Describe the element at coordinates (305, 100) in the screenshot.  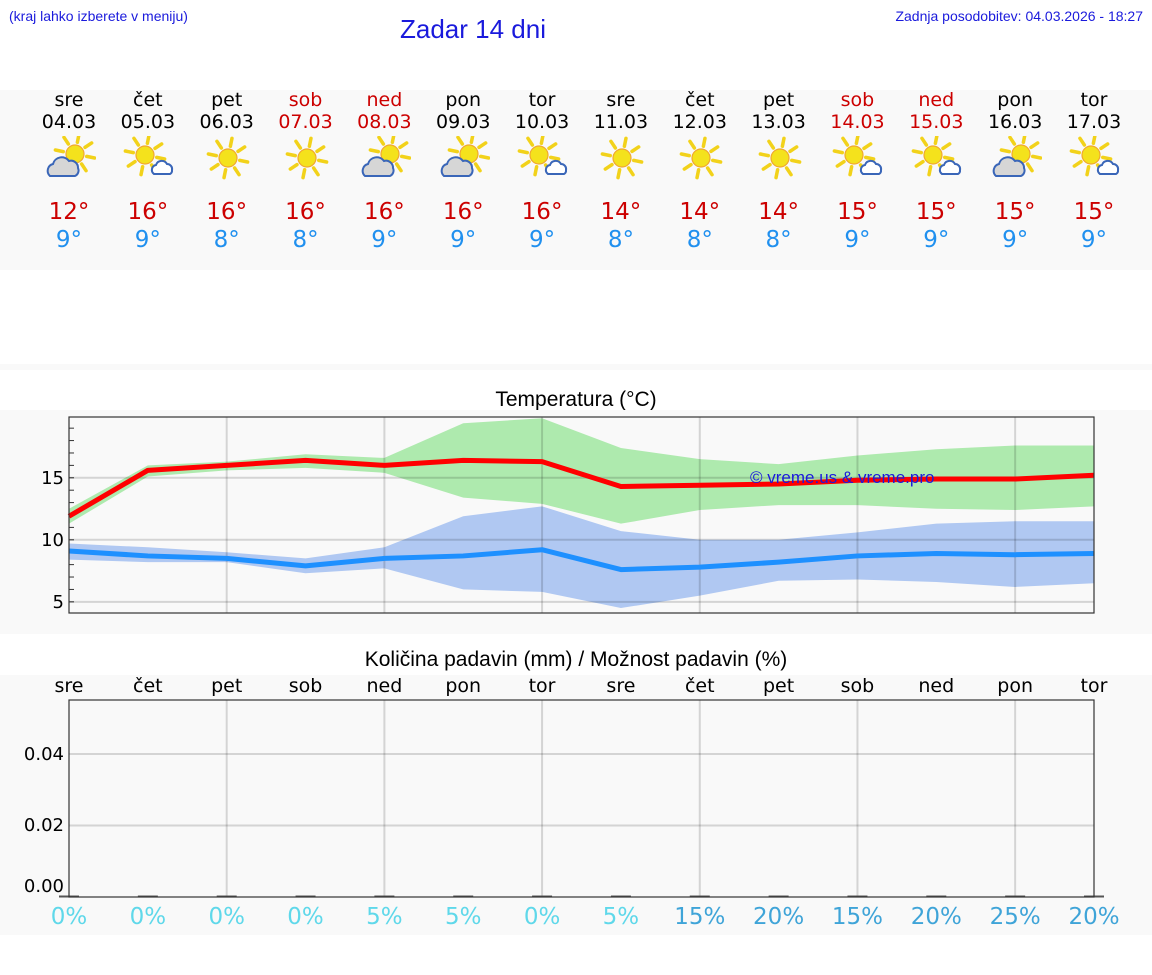
I see `day-name: sob` at that location.